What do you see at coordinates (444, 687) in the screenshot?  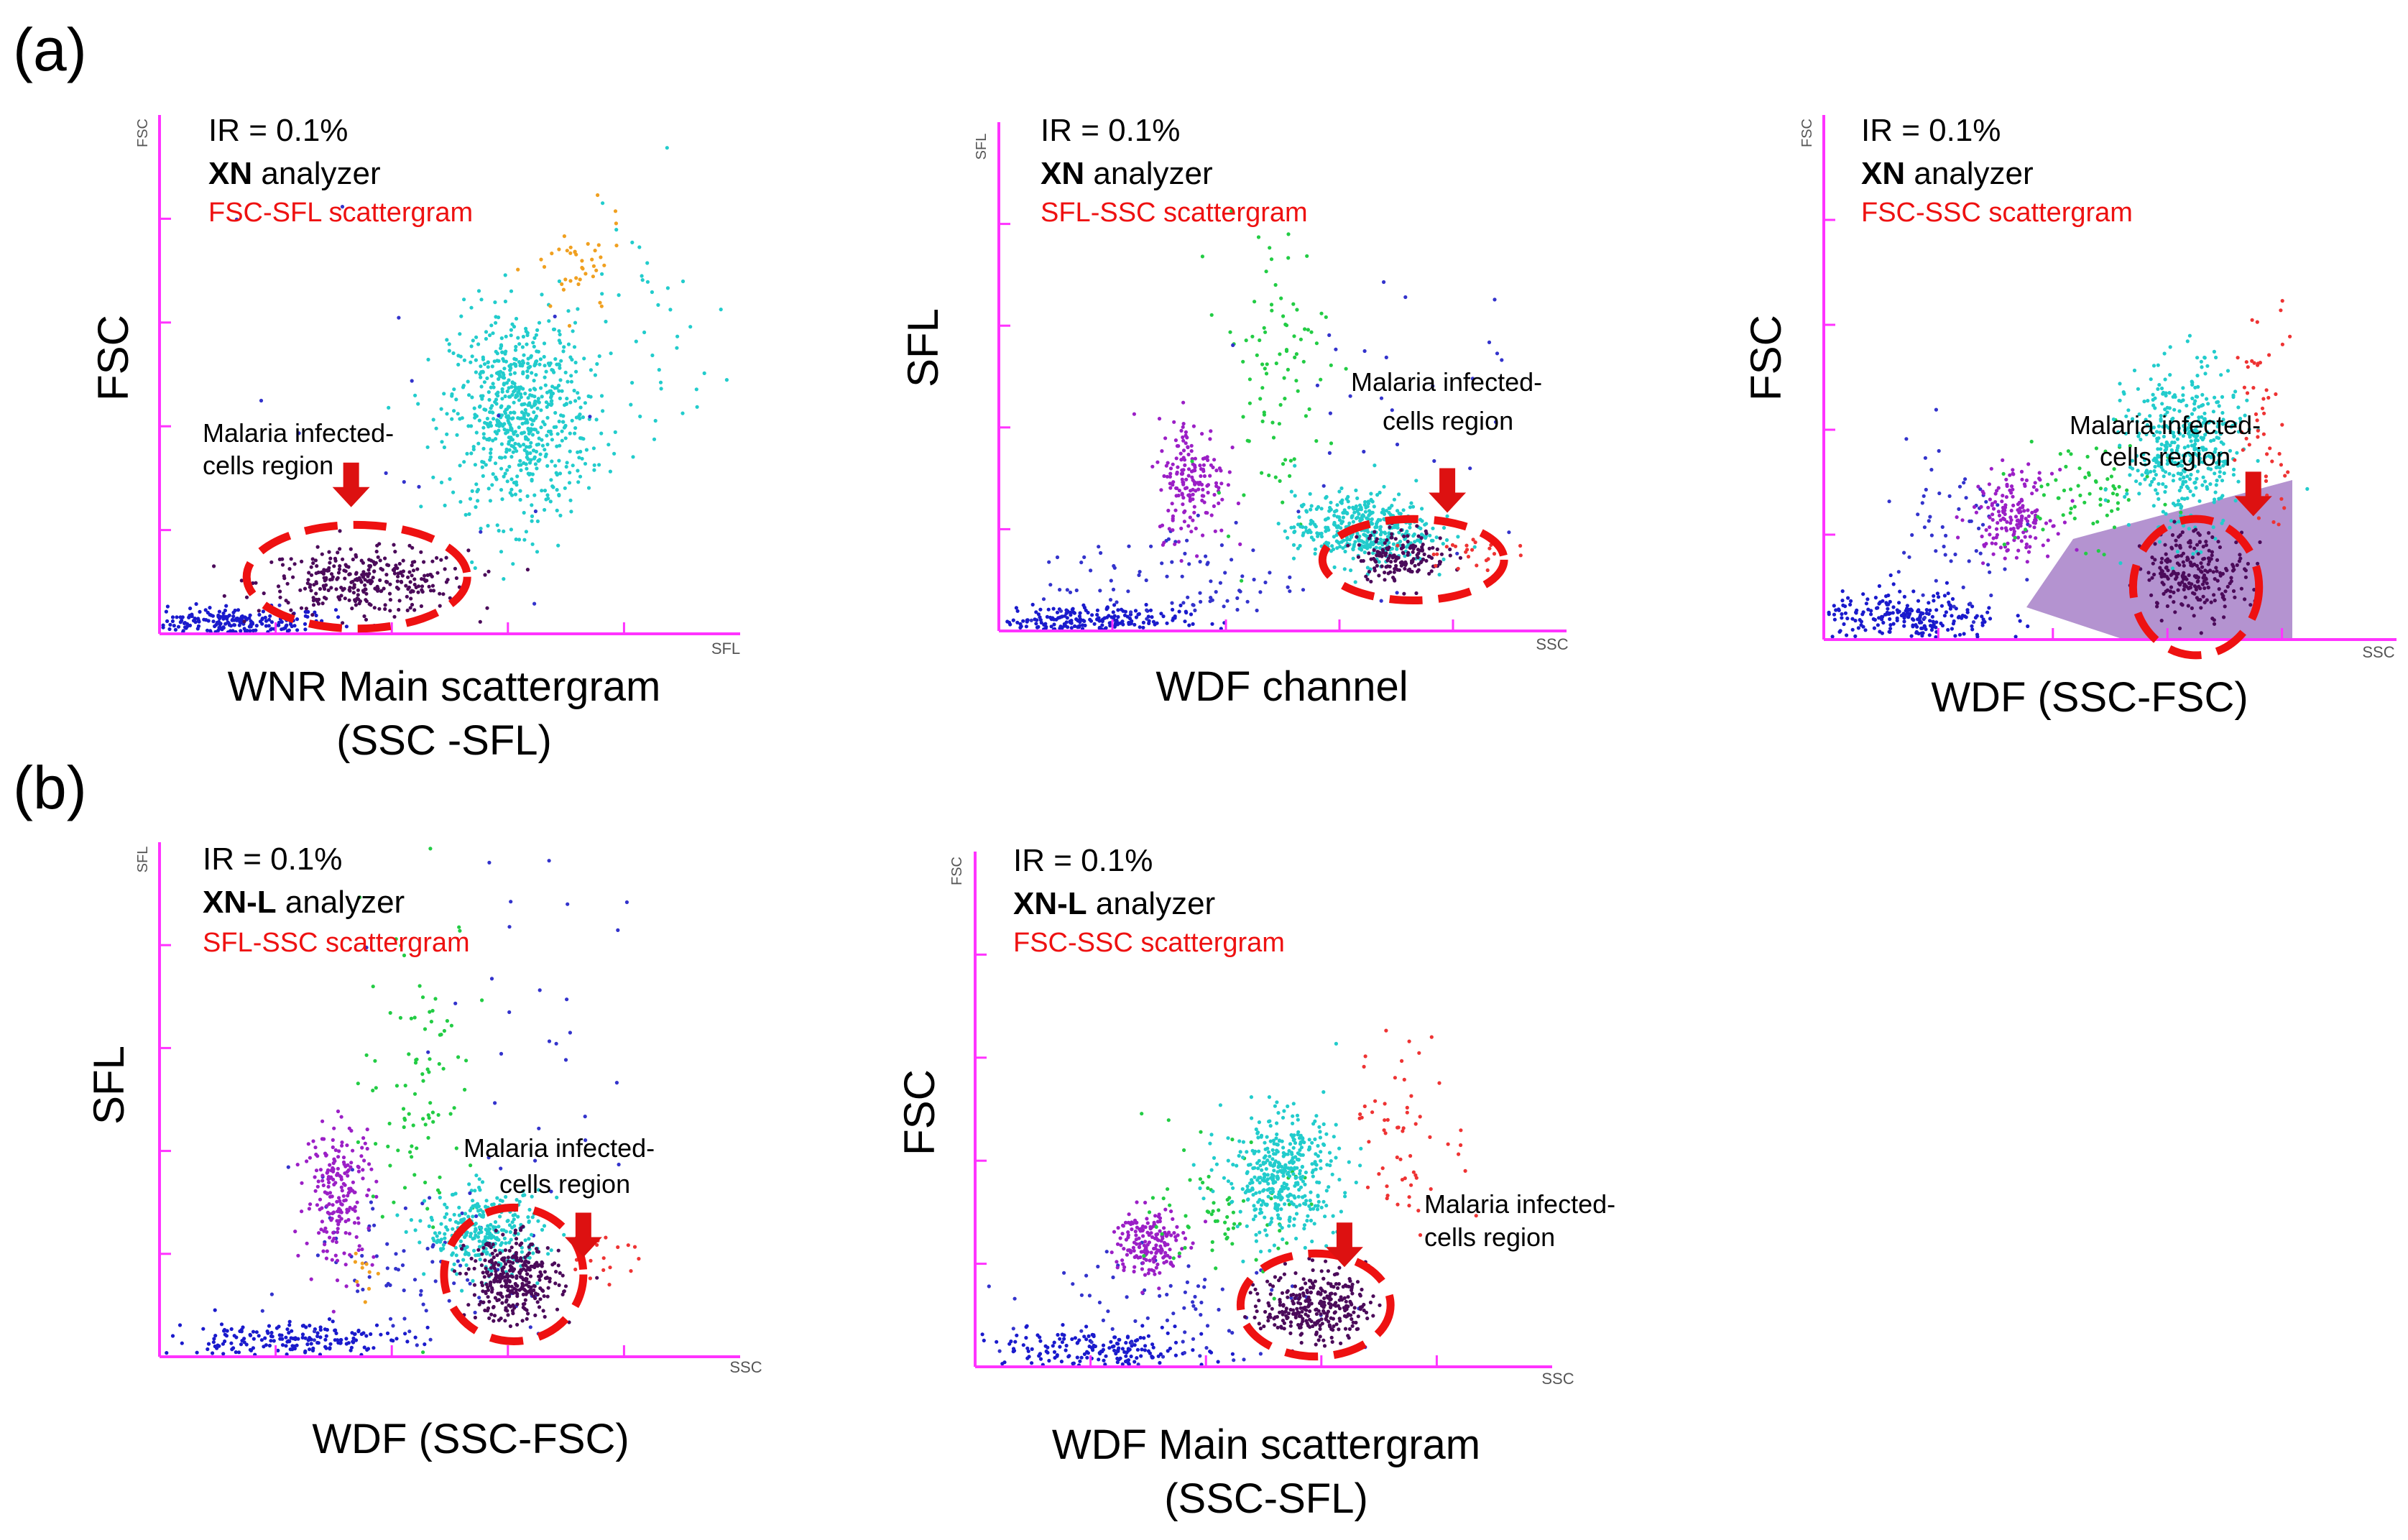 I see `panel-a1-caption-1: WNR Main scattergram` at bounding box center [444, 687].